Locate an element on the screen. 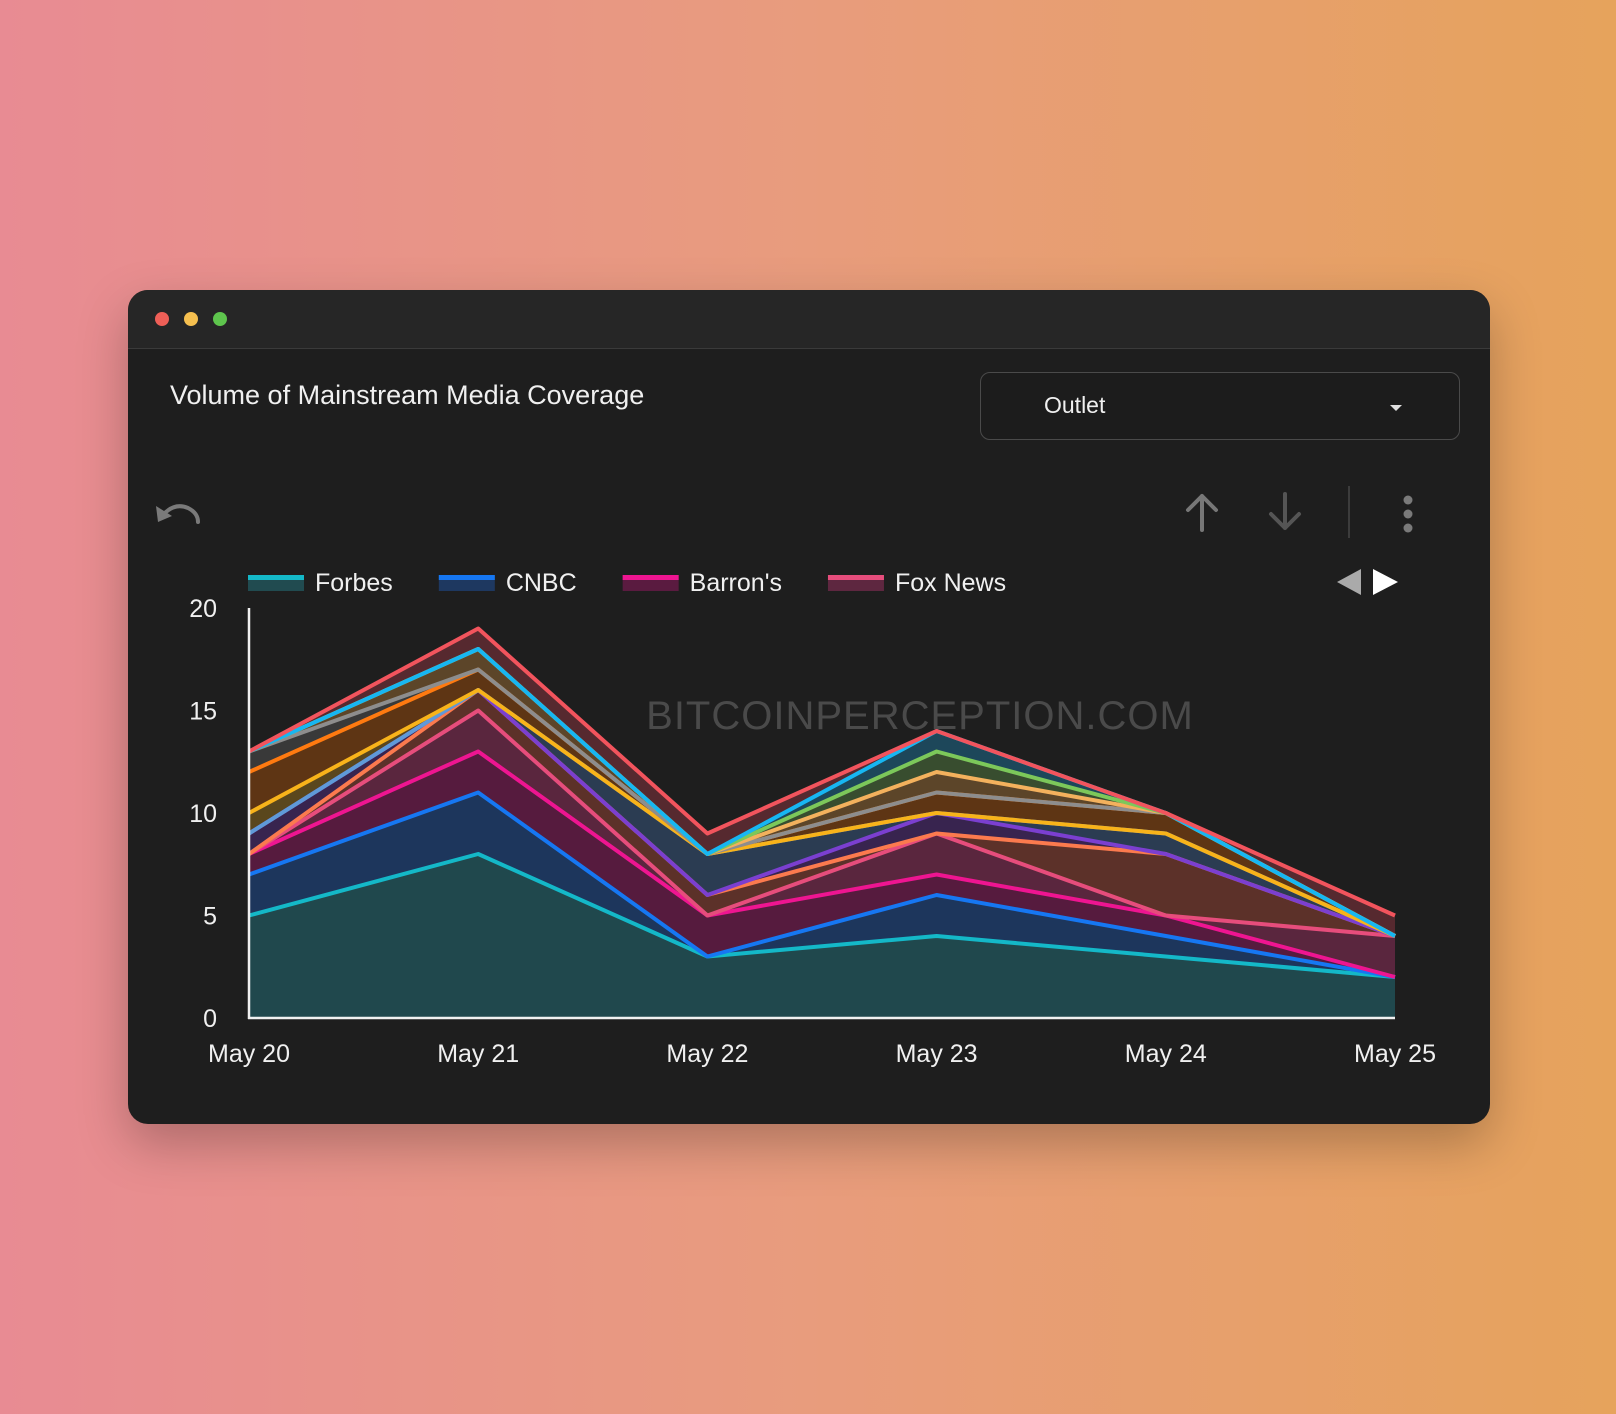  area-barron-s is located at coordinates (822, 864).